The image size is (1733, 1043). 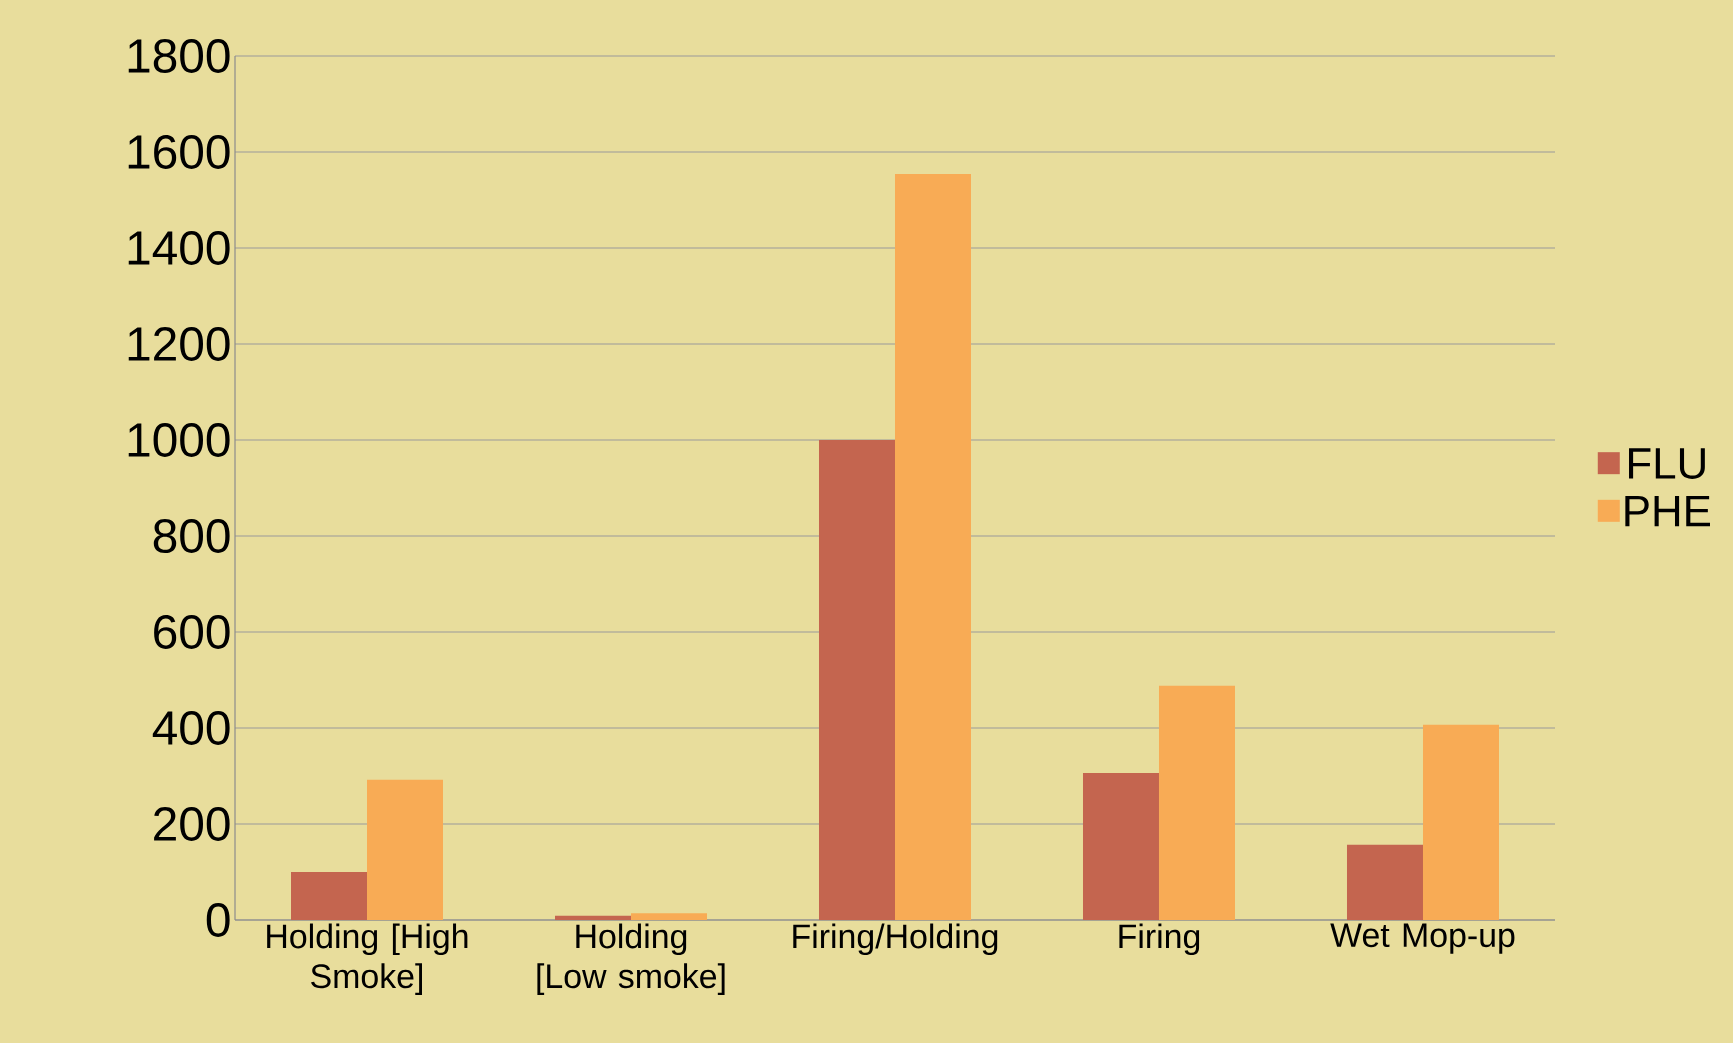 I want to click on y-tick-label: 200, so click(x=192, y=824).